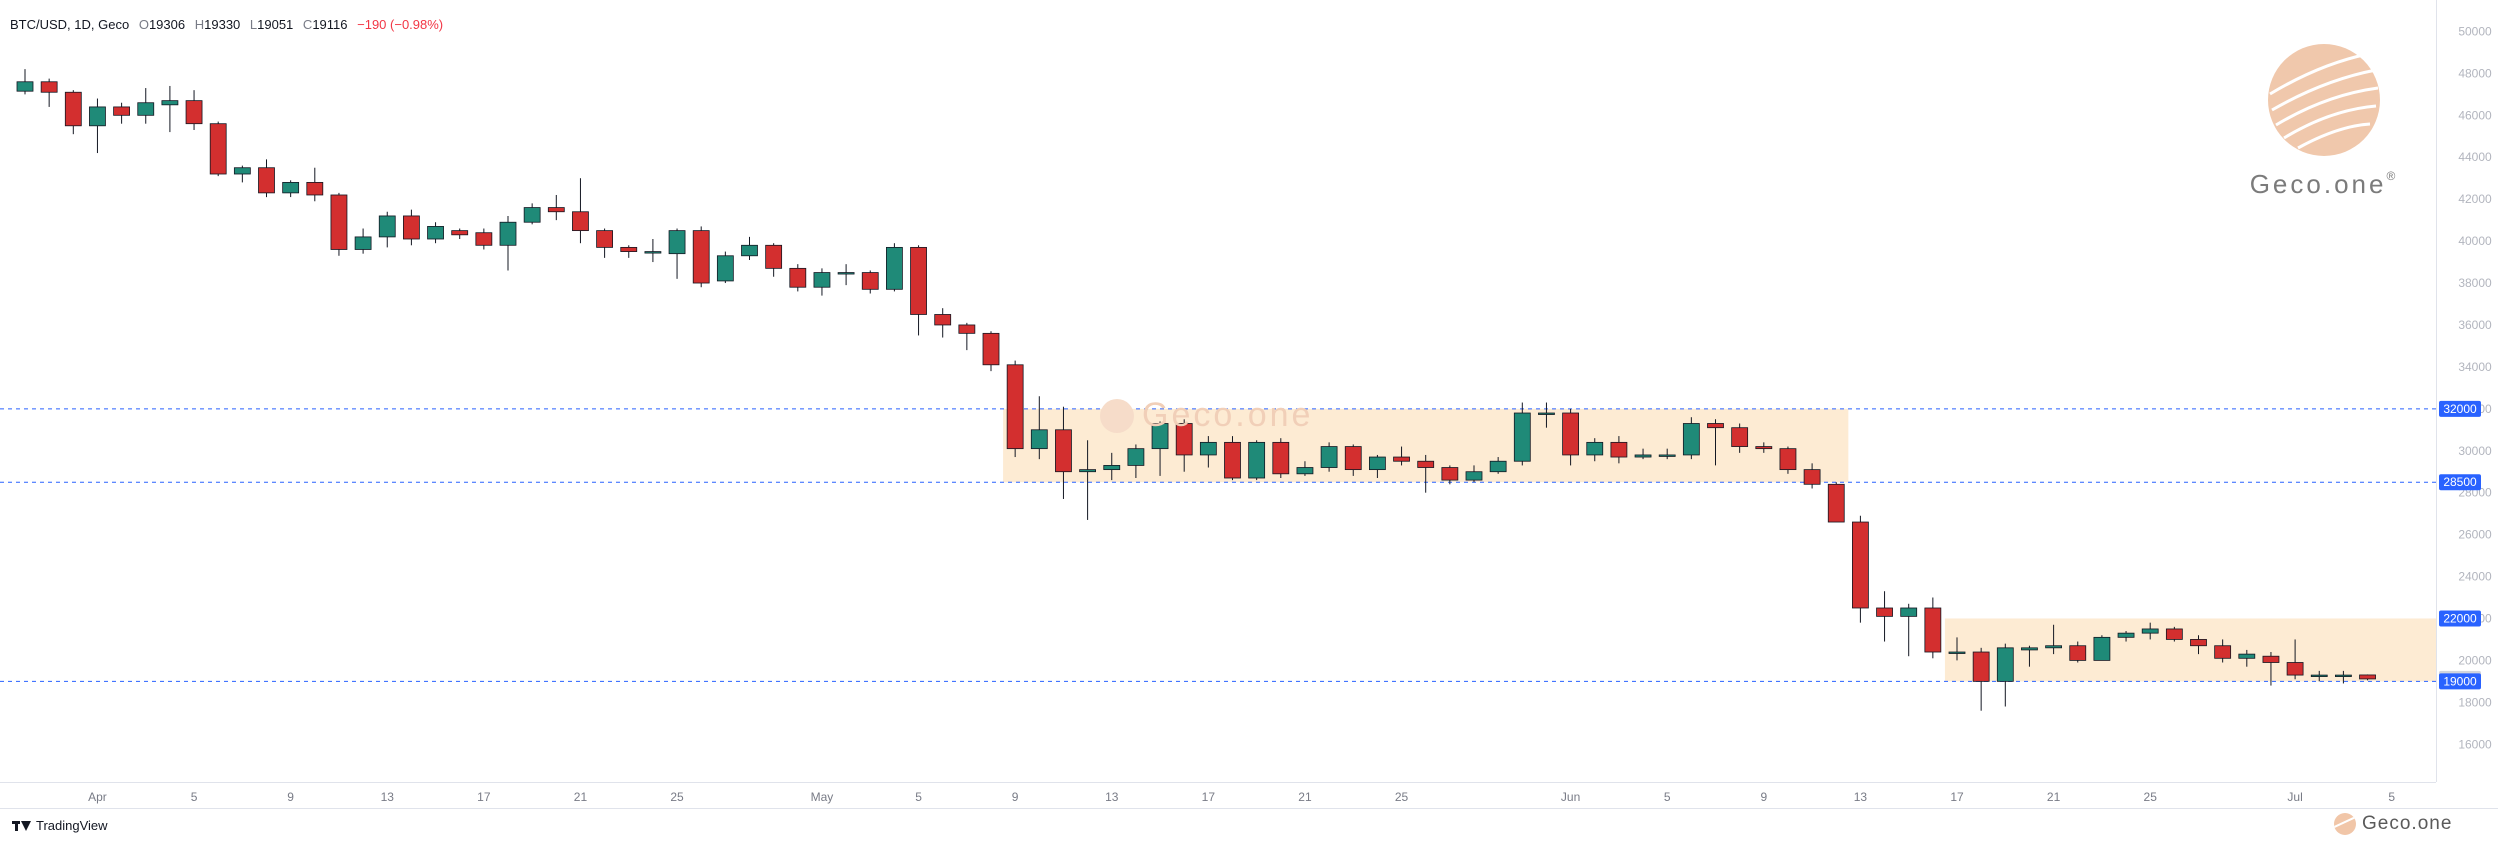  Describe the element at coordinates (1117, 415) in the screenshot. I see `geco-logo-icon` at that location.